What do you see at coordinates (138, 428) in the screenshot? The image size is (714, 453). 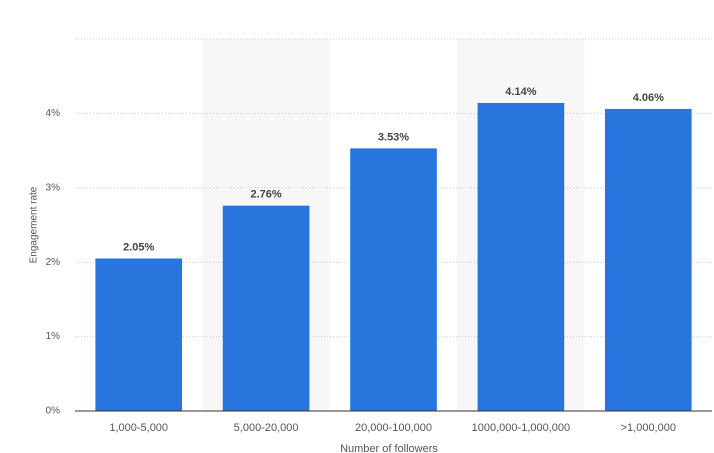 I see `x-tick-label: 1,000-5,000` at bounding box center [138, 428].